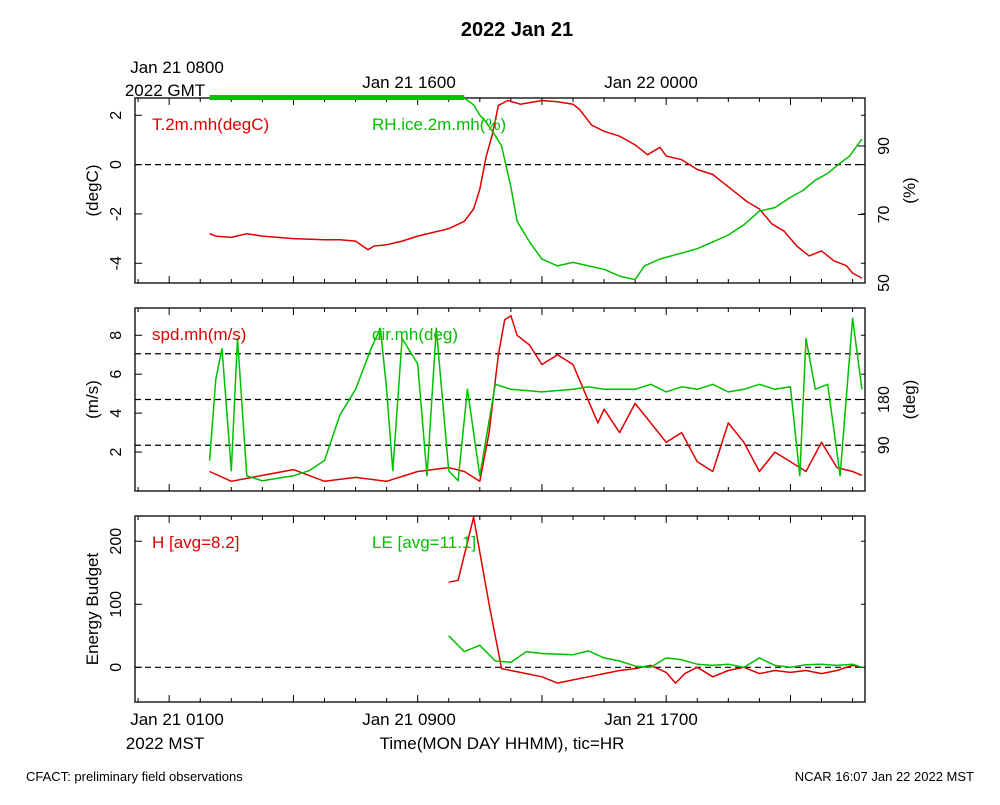 The image size is (1000, 805). Describe the element at coordinates (116, 263) in the screenshot. I see `y-tick-label: -4` at that location.